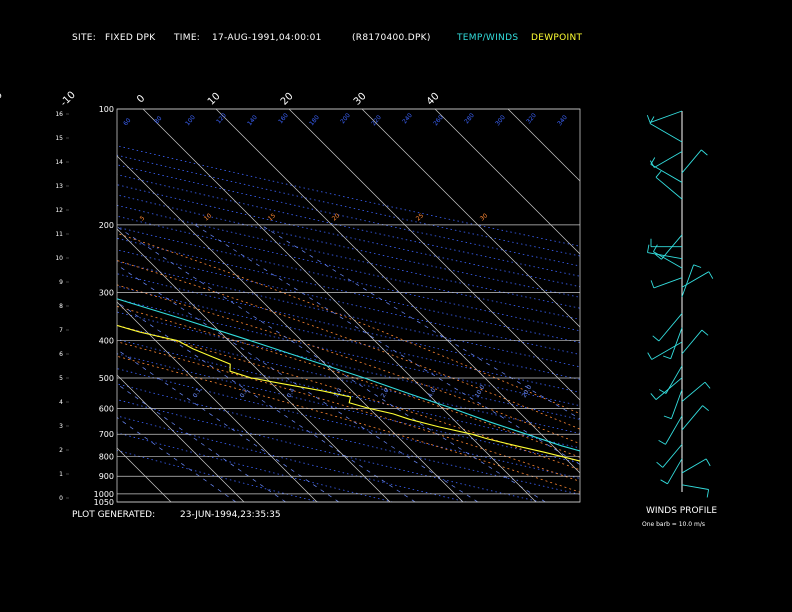 The image size is (792, 612). I want to click on dry-adiabat-label: 340, so click(562, 120).